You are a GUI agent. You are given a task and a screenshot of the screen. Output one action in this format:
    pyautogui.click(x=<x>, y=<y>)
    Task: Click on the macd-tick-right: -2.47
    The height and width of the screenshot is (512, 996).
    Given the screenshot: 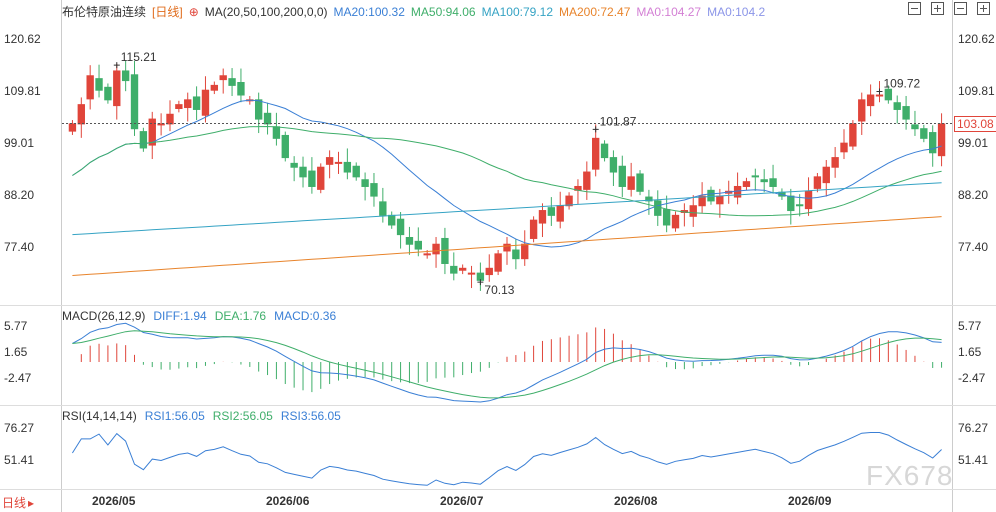 What is the action you would take?
    pyautogui.click(x=972, y=378)
    